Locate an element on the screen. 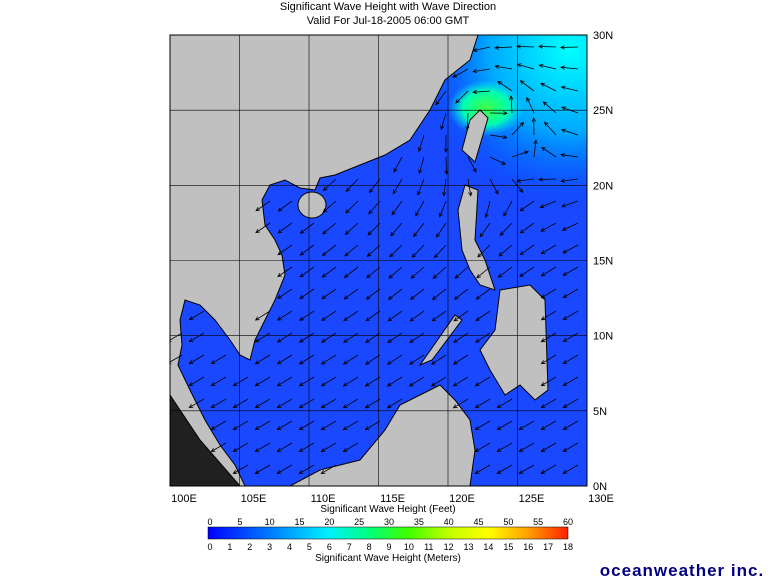  subtitle: Valid For Jul-18-2005 06:00 GMT is located at coordinates (388, 21).